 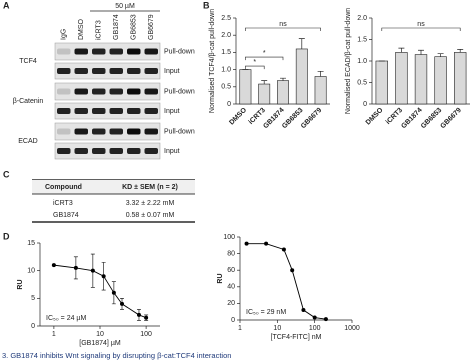 I want to click on table-cell: 3.32 ± 2.22 mM, so click(x=150, y=203).